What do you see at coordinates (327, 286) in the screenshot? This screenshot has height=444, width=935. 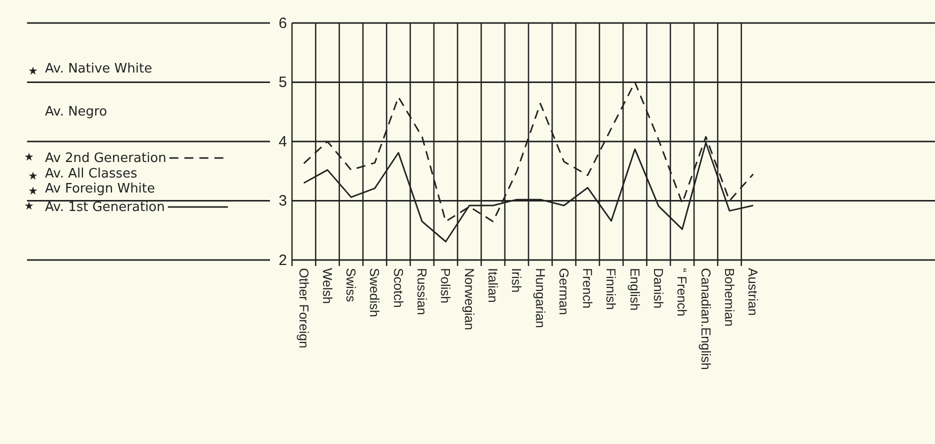 I see `x-tick-label: Welsh` at bounding box center [327, 286].